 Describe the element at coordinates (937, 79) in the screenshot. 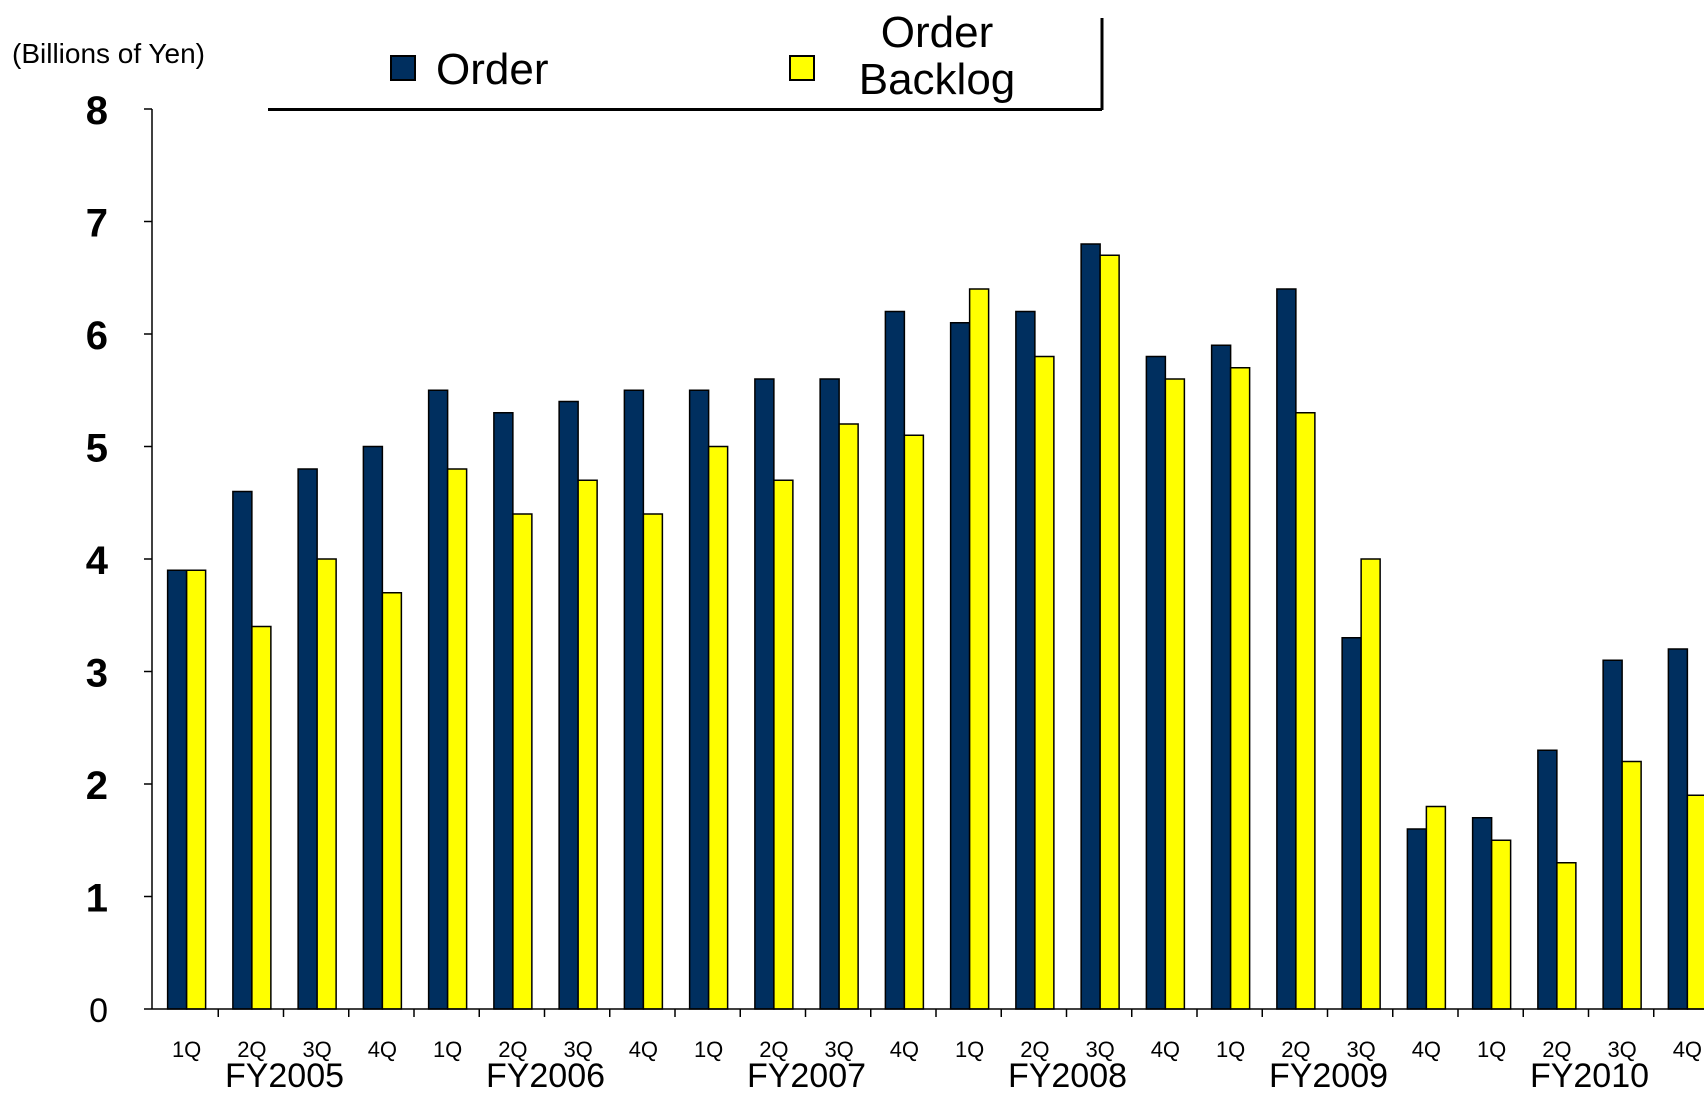

I see `legend-label-order-backlog-line-2: Backlog` at that location.